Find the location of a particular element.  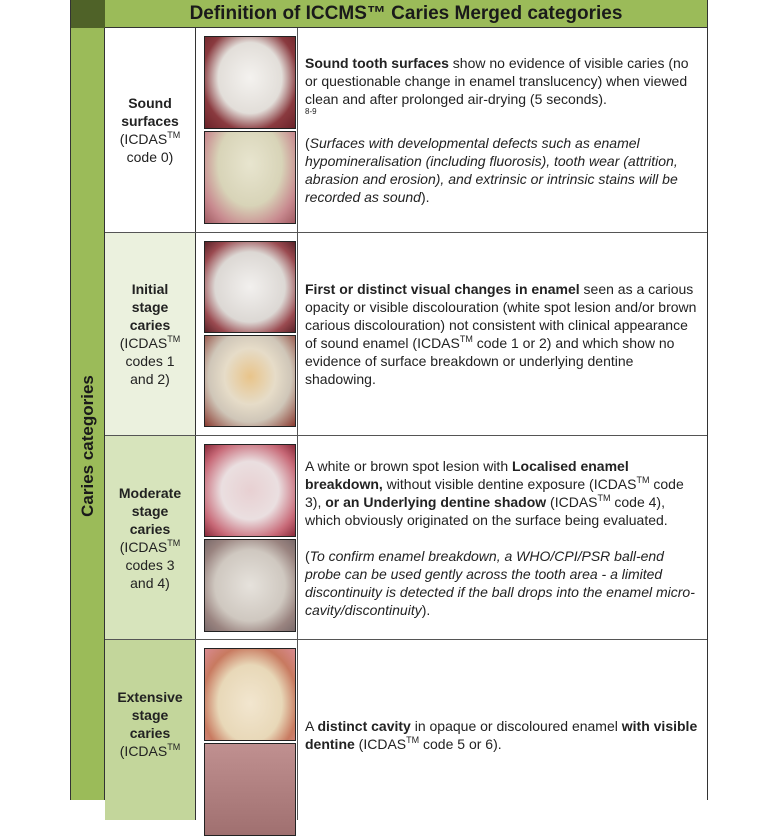

label-line: Extensive is located at coordinates (150, 697).